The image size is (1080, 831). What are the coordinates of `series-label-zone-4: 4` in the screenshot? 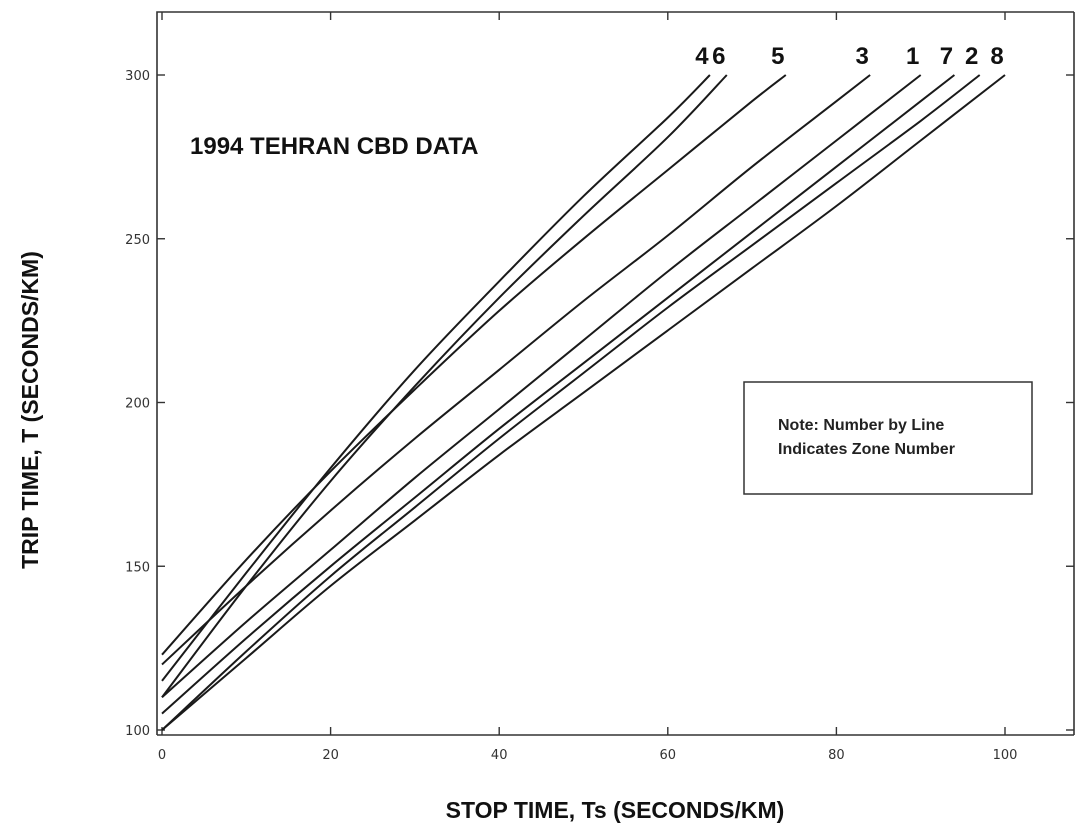 It's located at (702, 56).